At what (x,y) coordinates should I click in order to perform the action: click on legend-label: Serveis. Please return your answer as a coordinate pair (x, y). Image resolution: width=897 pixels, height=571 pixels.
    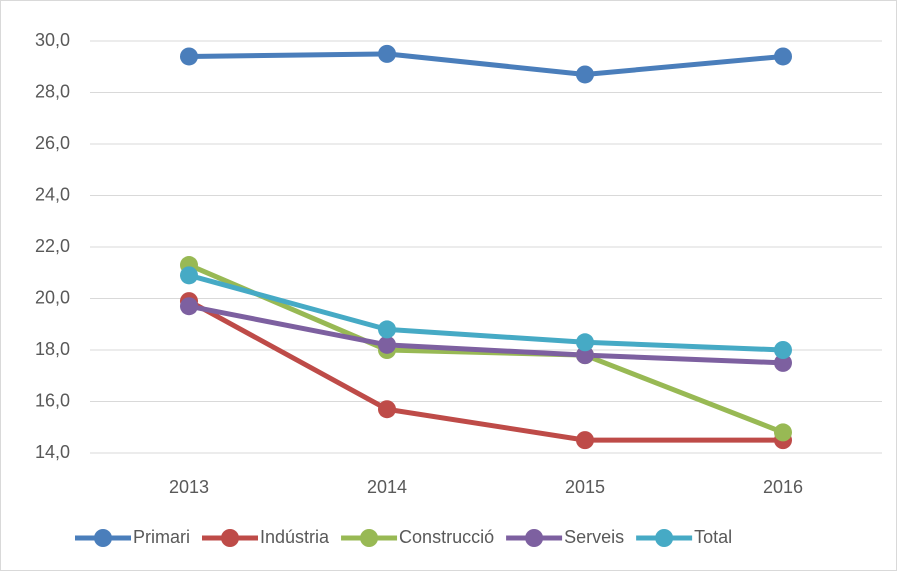
    Looking at the image, I should click on (594, 537).